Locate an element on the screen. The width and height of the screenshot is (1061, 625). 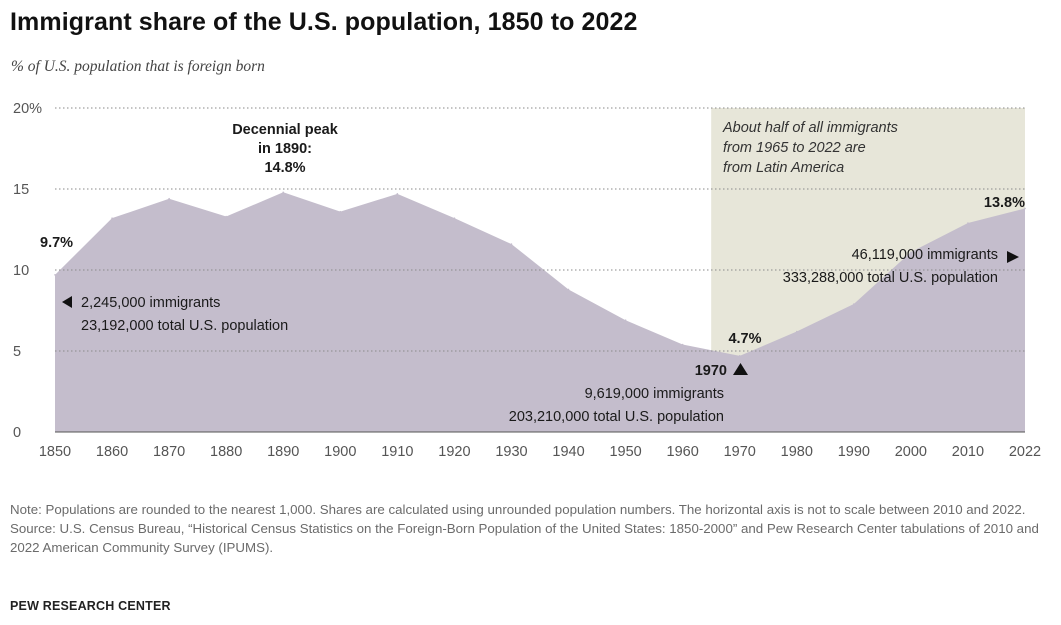
x-tick-label: 1920 is located at coordinates (454, 452).